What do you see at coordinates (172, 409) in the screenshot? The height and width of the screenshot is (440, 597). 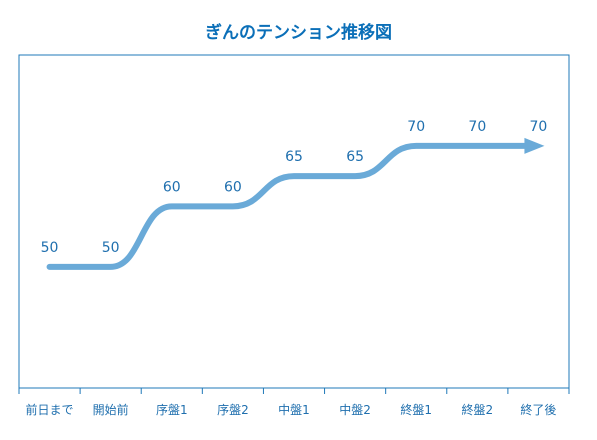 I see `x-tick-label: 序盤1` at bounding box center [172, 409].